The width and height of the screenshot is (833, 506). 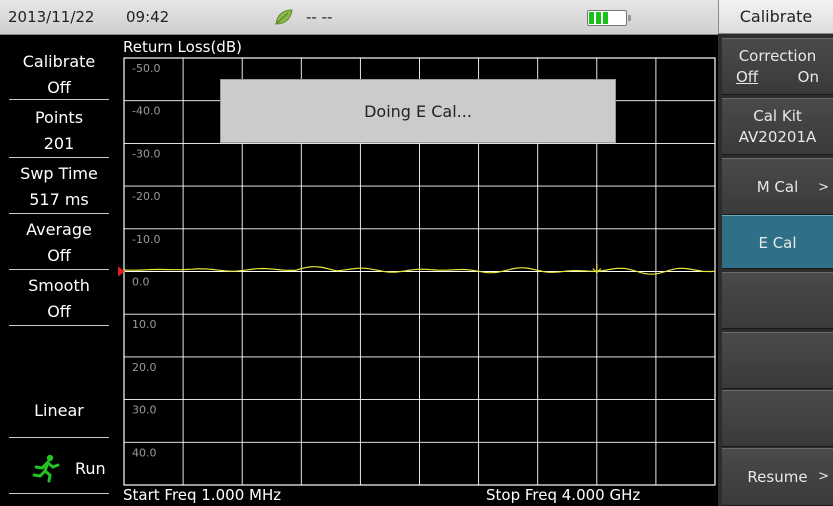 I want to click on sweep-time-setting: Swp Time 517 ms, so click(x=59, y=187).